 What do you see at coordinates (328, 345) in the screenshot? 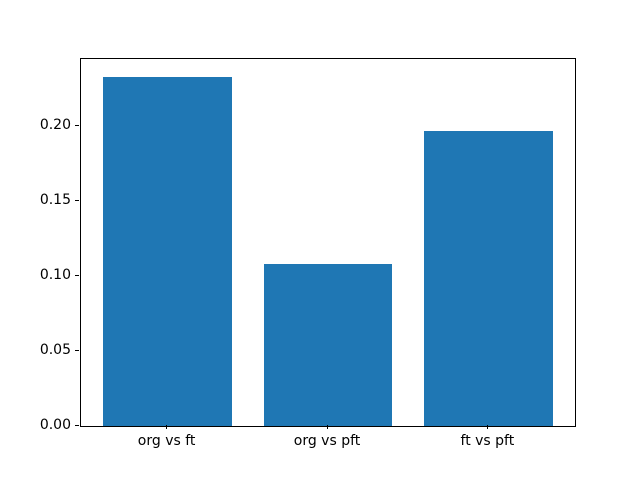
I see `bar-org-vs-pft` at bounding box center [328, 345].